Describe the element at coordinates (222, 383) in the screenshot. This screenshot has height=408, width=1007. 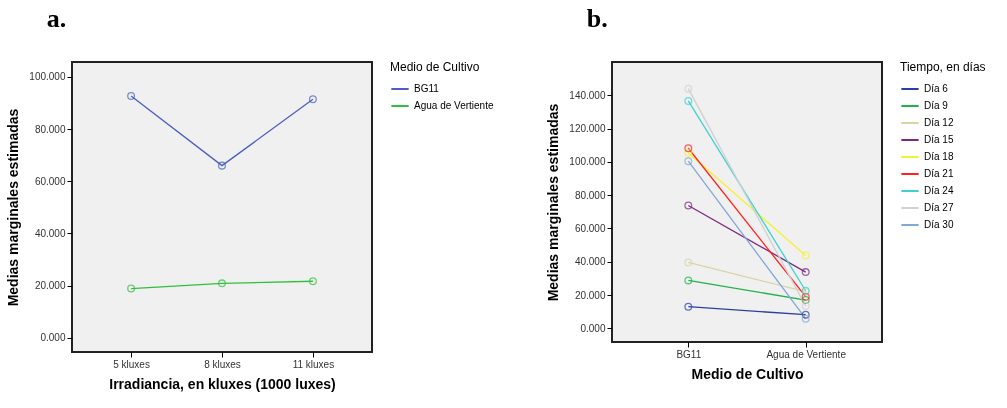
I see `x-axis-title: Irradiancia, en kluxes (1000 luxes)` at that location.